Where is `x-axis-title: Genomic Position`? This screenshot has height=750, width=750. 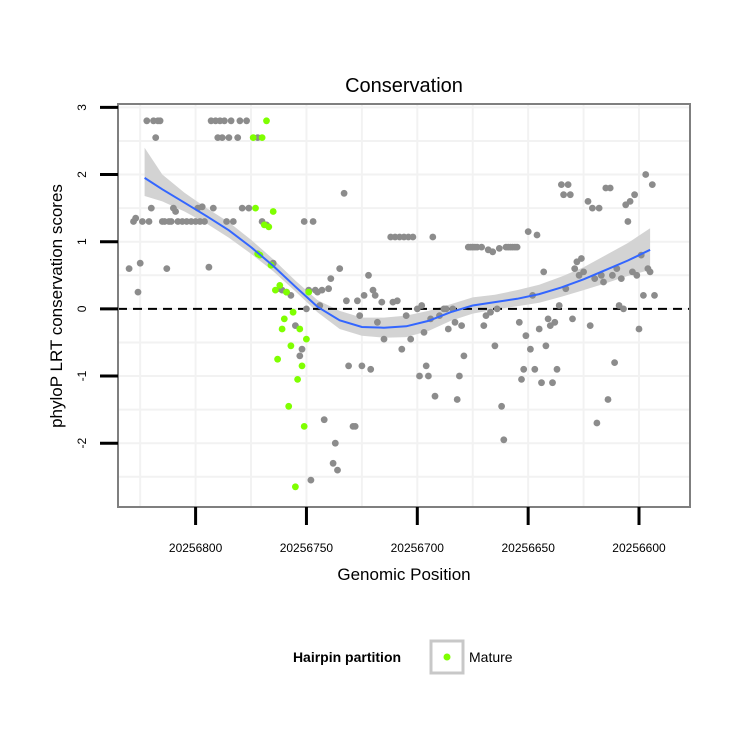 x-axis-title: Genomic Position is located at coordinates (403, 574).